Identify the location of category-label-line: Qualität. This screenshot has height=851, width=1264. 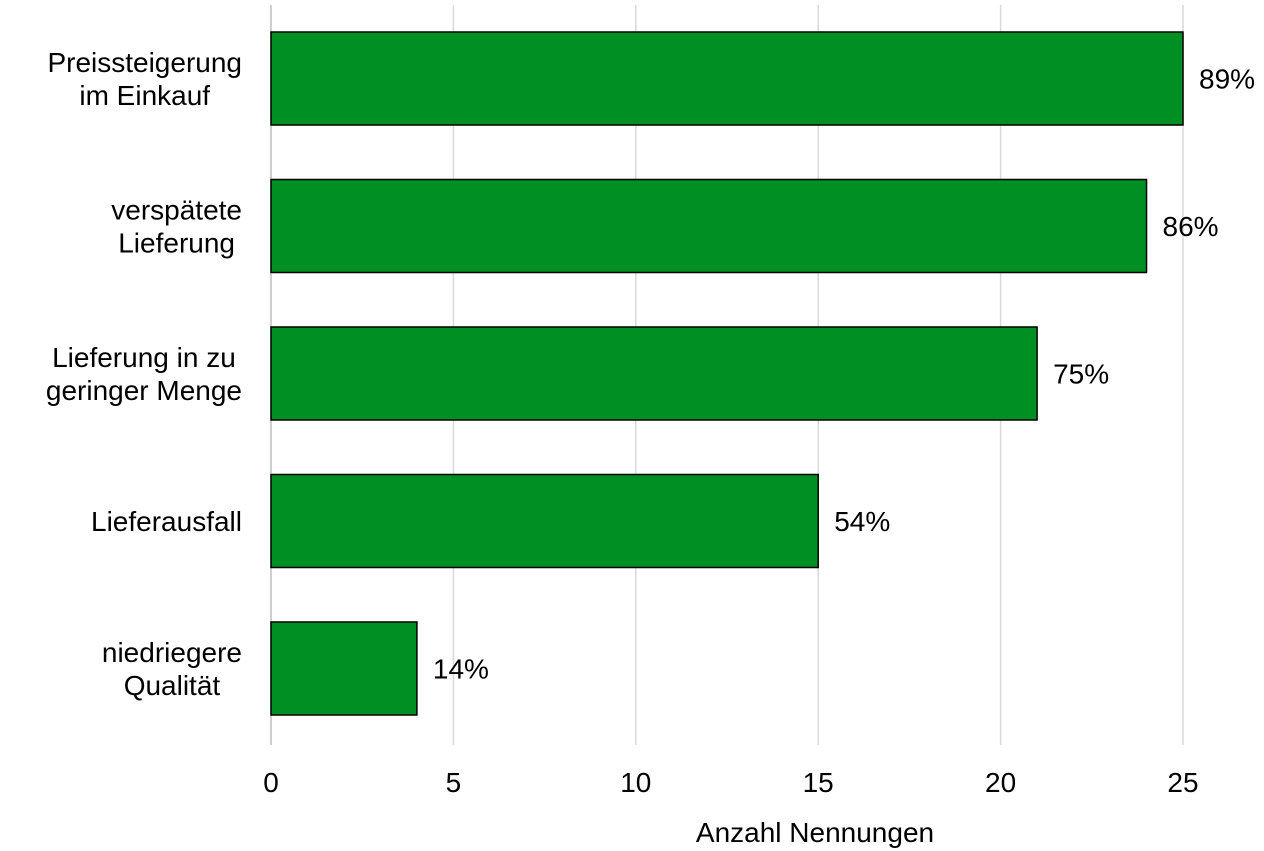
(172, 685).